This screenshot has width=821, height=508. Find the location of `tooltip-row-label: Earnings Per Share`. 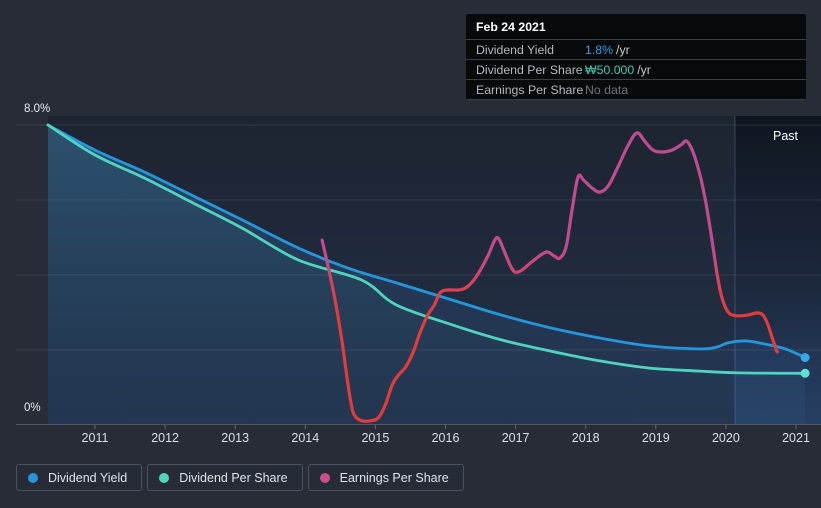

tooltip-row-label: Earnings Per Share is located at coordinates (530, 90).